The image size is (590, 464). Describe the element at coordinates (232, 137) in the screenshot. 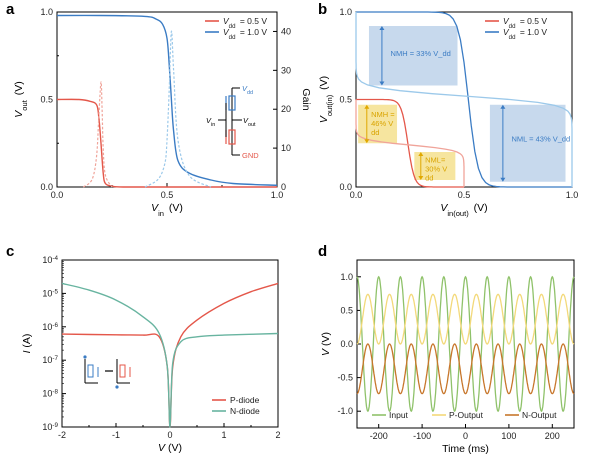

I see `n-transistor-icon` at that location.